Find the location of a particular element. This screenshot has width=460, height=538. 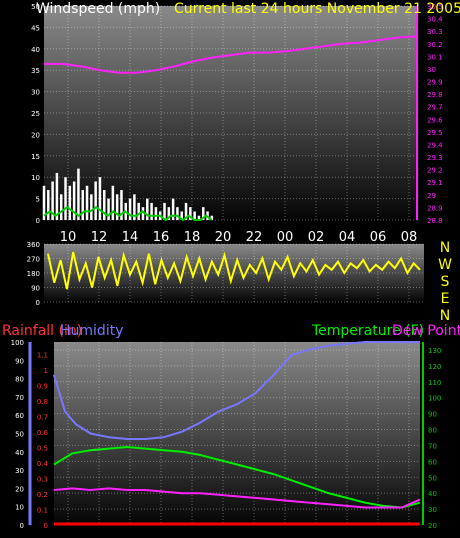

time-tick-label: 14 is located at coordinates (130, 237).